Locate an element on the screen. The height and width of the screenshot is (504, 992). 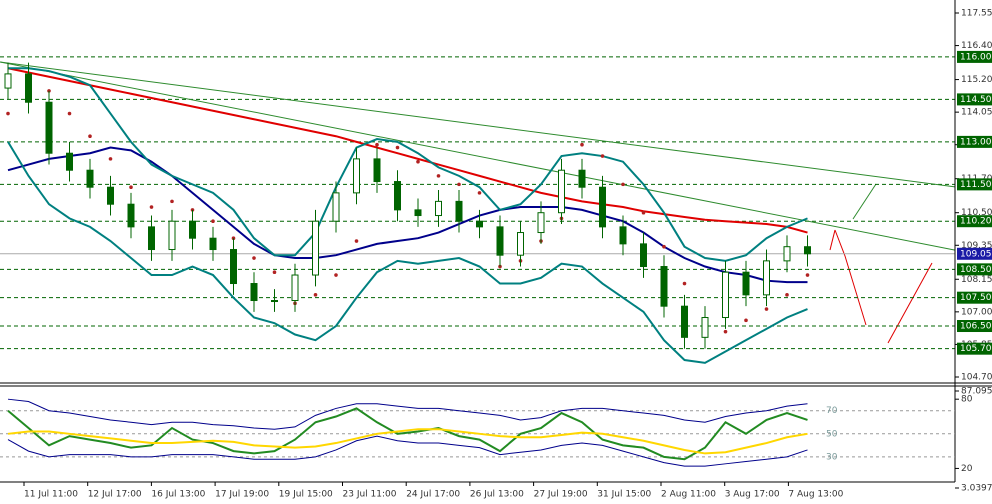
y-tick-label: 104.70 is located at coordinates (976, 378).